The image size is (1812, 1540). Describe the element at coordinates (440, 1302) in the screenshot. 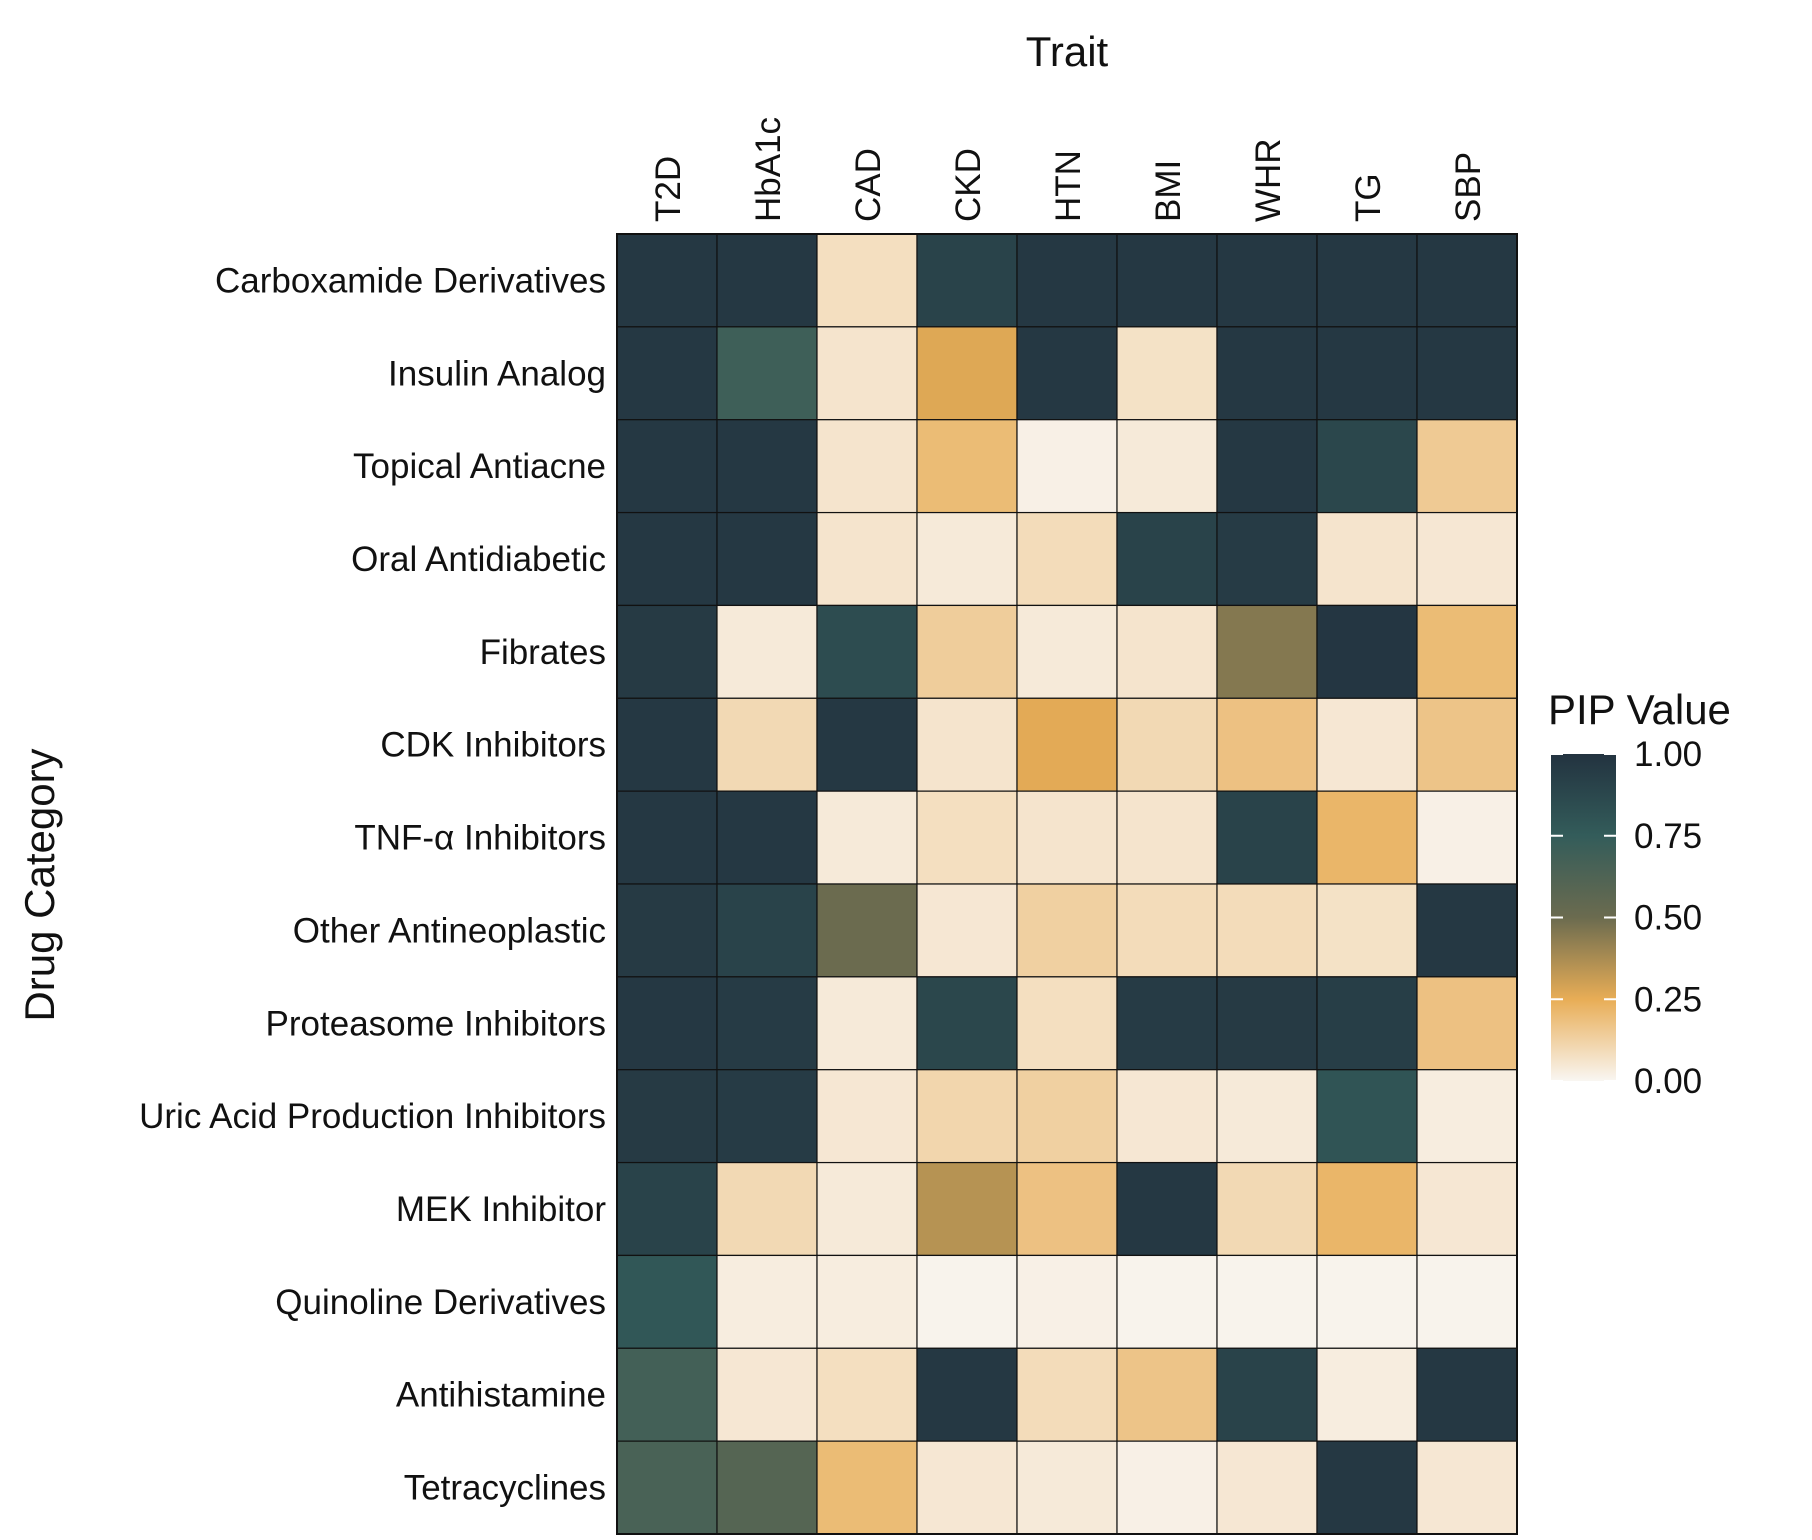

I see `y-tick-label: Quinoline Derivatives` at that location.